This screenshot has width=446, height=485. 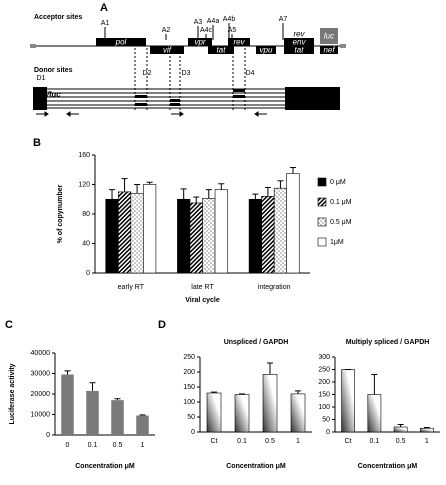 I want to click on donor-label: D1, so click(x=41, y=78).